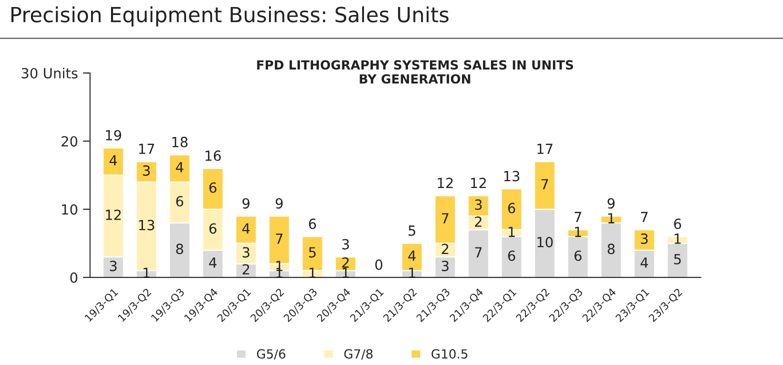 The width and height of the screenshot is (783, 365). Describe the element at coordinates (70, 141) in the screenshot. I see `y-tick-label: 20` at that location.